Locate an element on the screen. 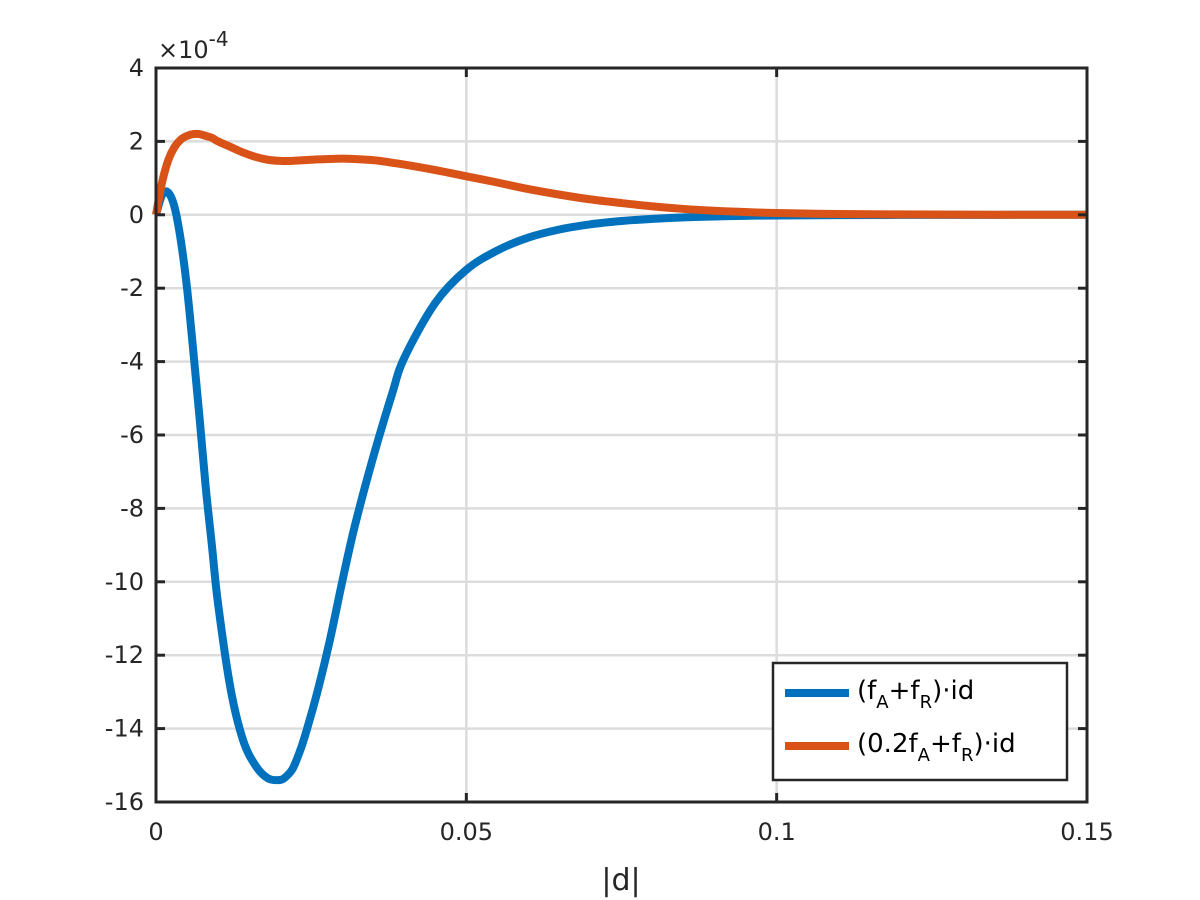  y-tick-label: -6 is located at coordinates (132, 435).